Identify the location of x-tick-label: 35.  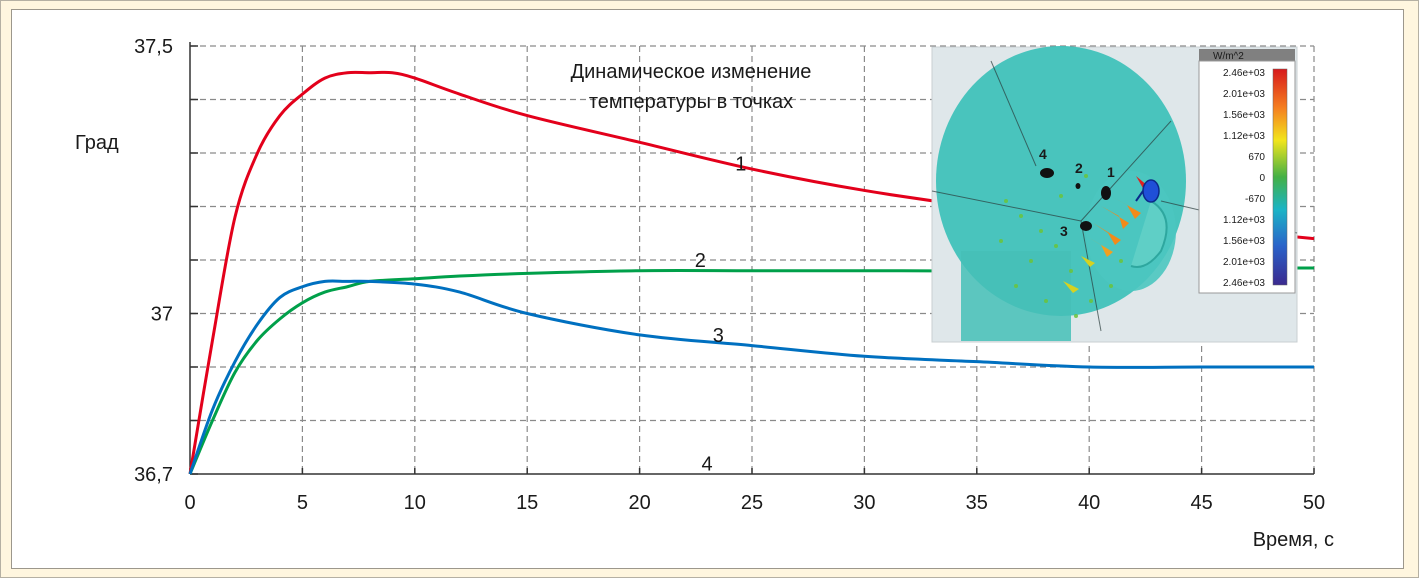
(977, 503).